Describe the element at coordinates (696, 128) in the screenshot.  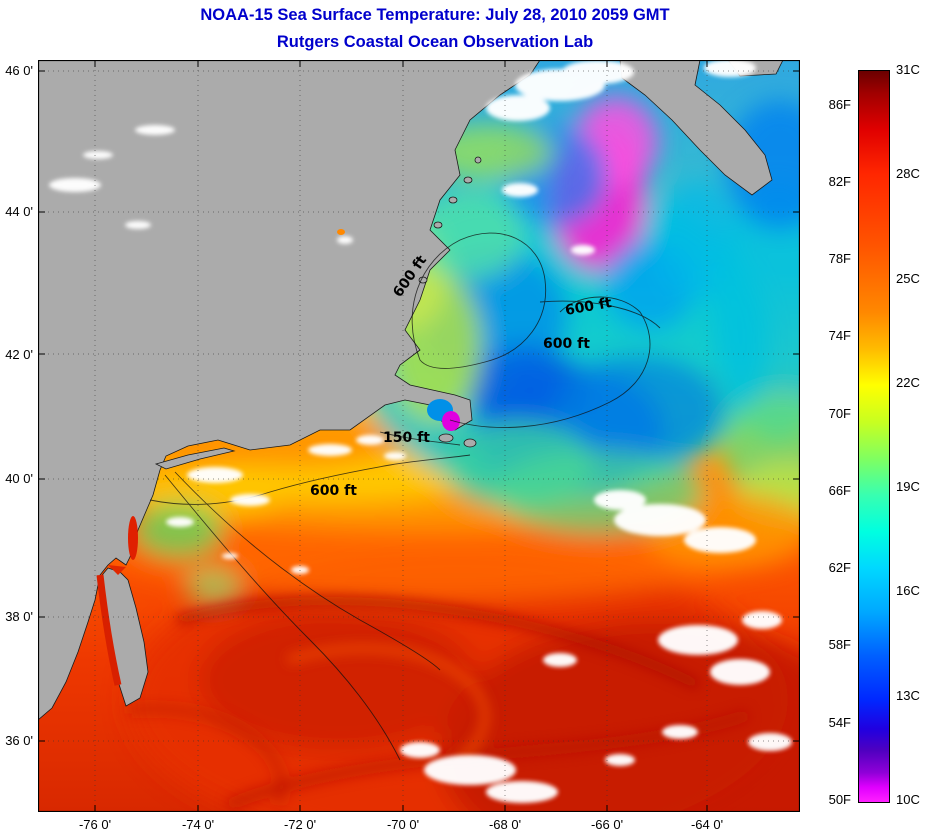
I see `nova-scotia` at that location.